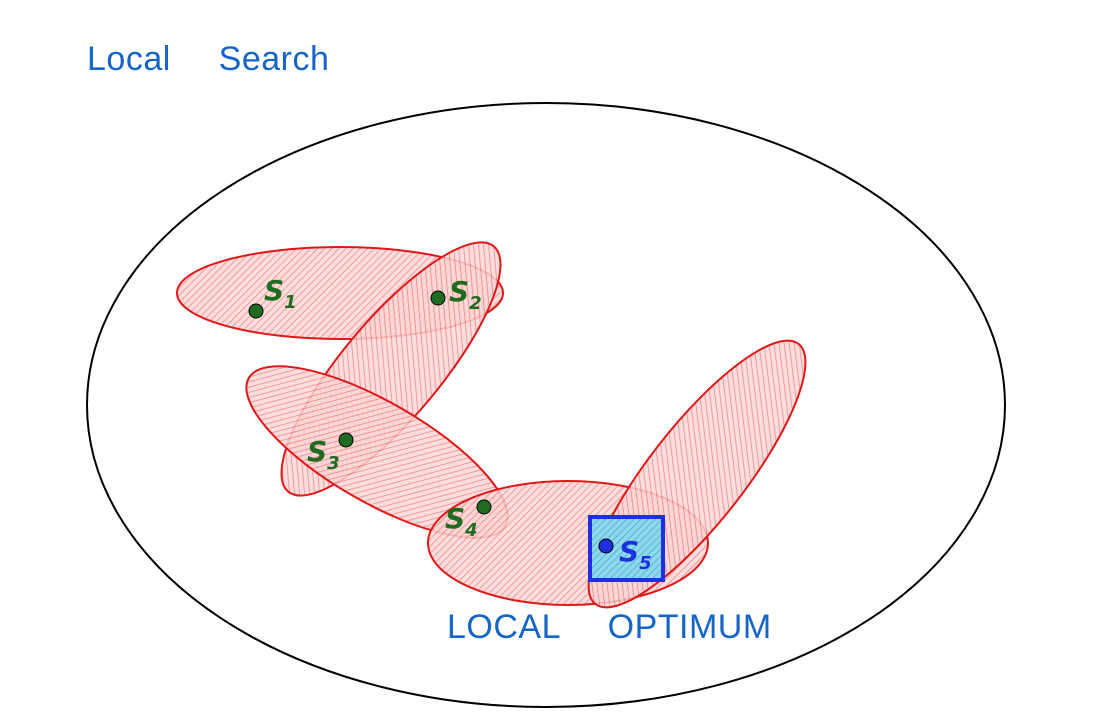 This screenshot has height=715, width=1115. Describe the element at coordinates (484, 507) in the screenshot. I see `solution-point-s4` at that location.